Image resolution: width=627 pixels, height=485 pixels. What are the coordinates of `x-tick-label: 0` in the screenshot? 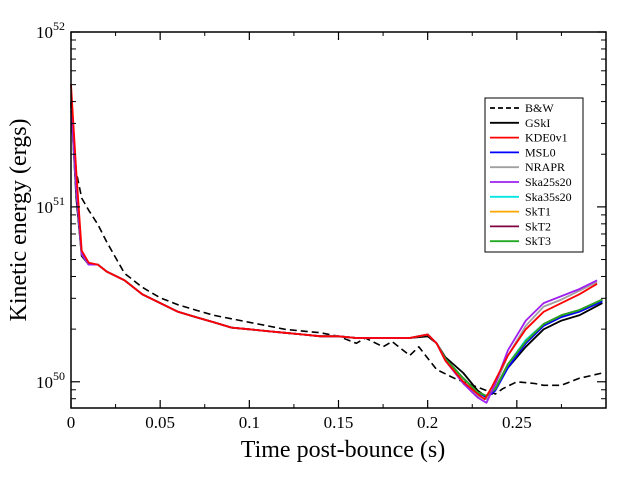 It's located at (71, 422).